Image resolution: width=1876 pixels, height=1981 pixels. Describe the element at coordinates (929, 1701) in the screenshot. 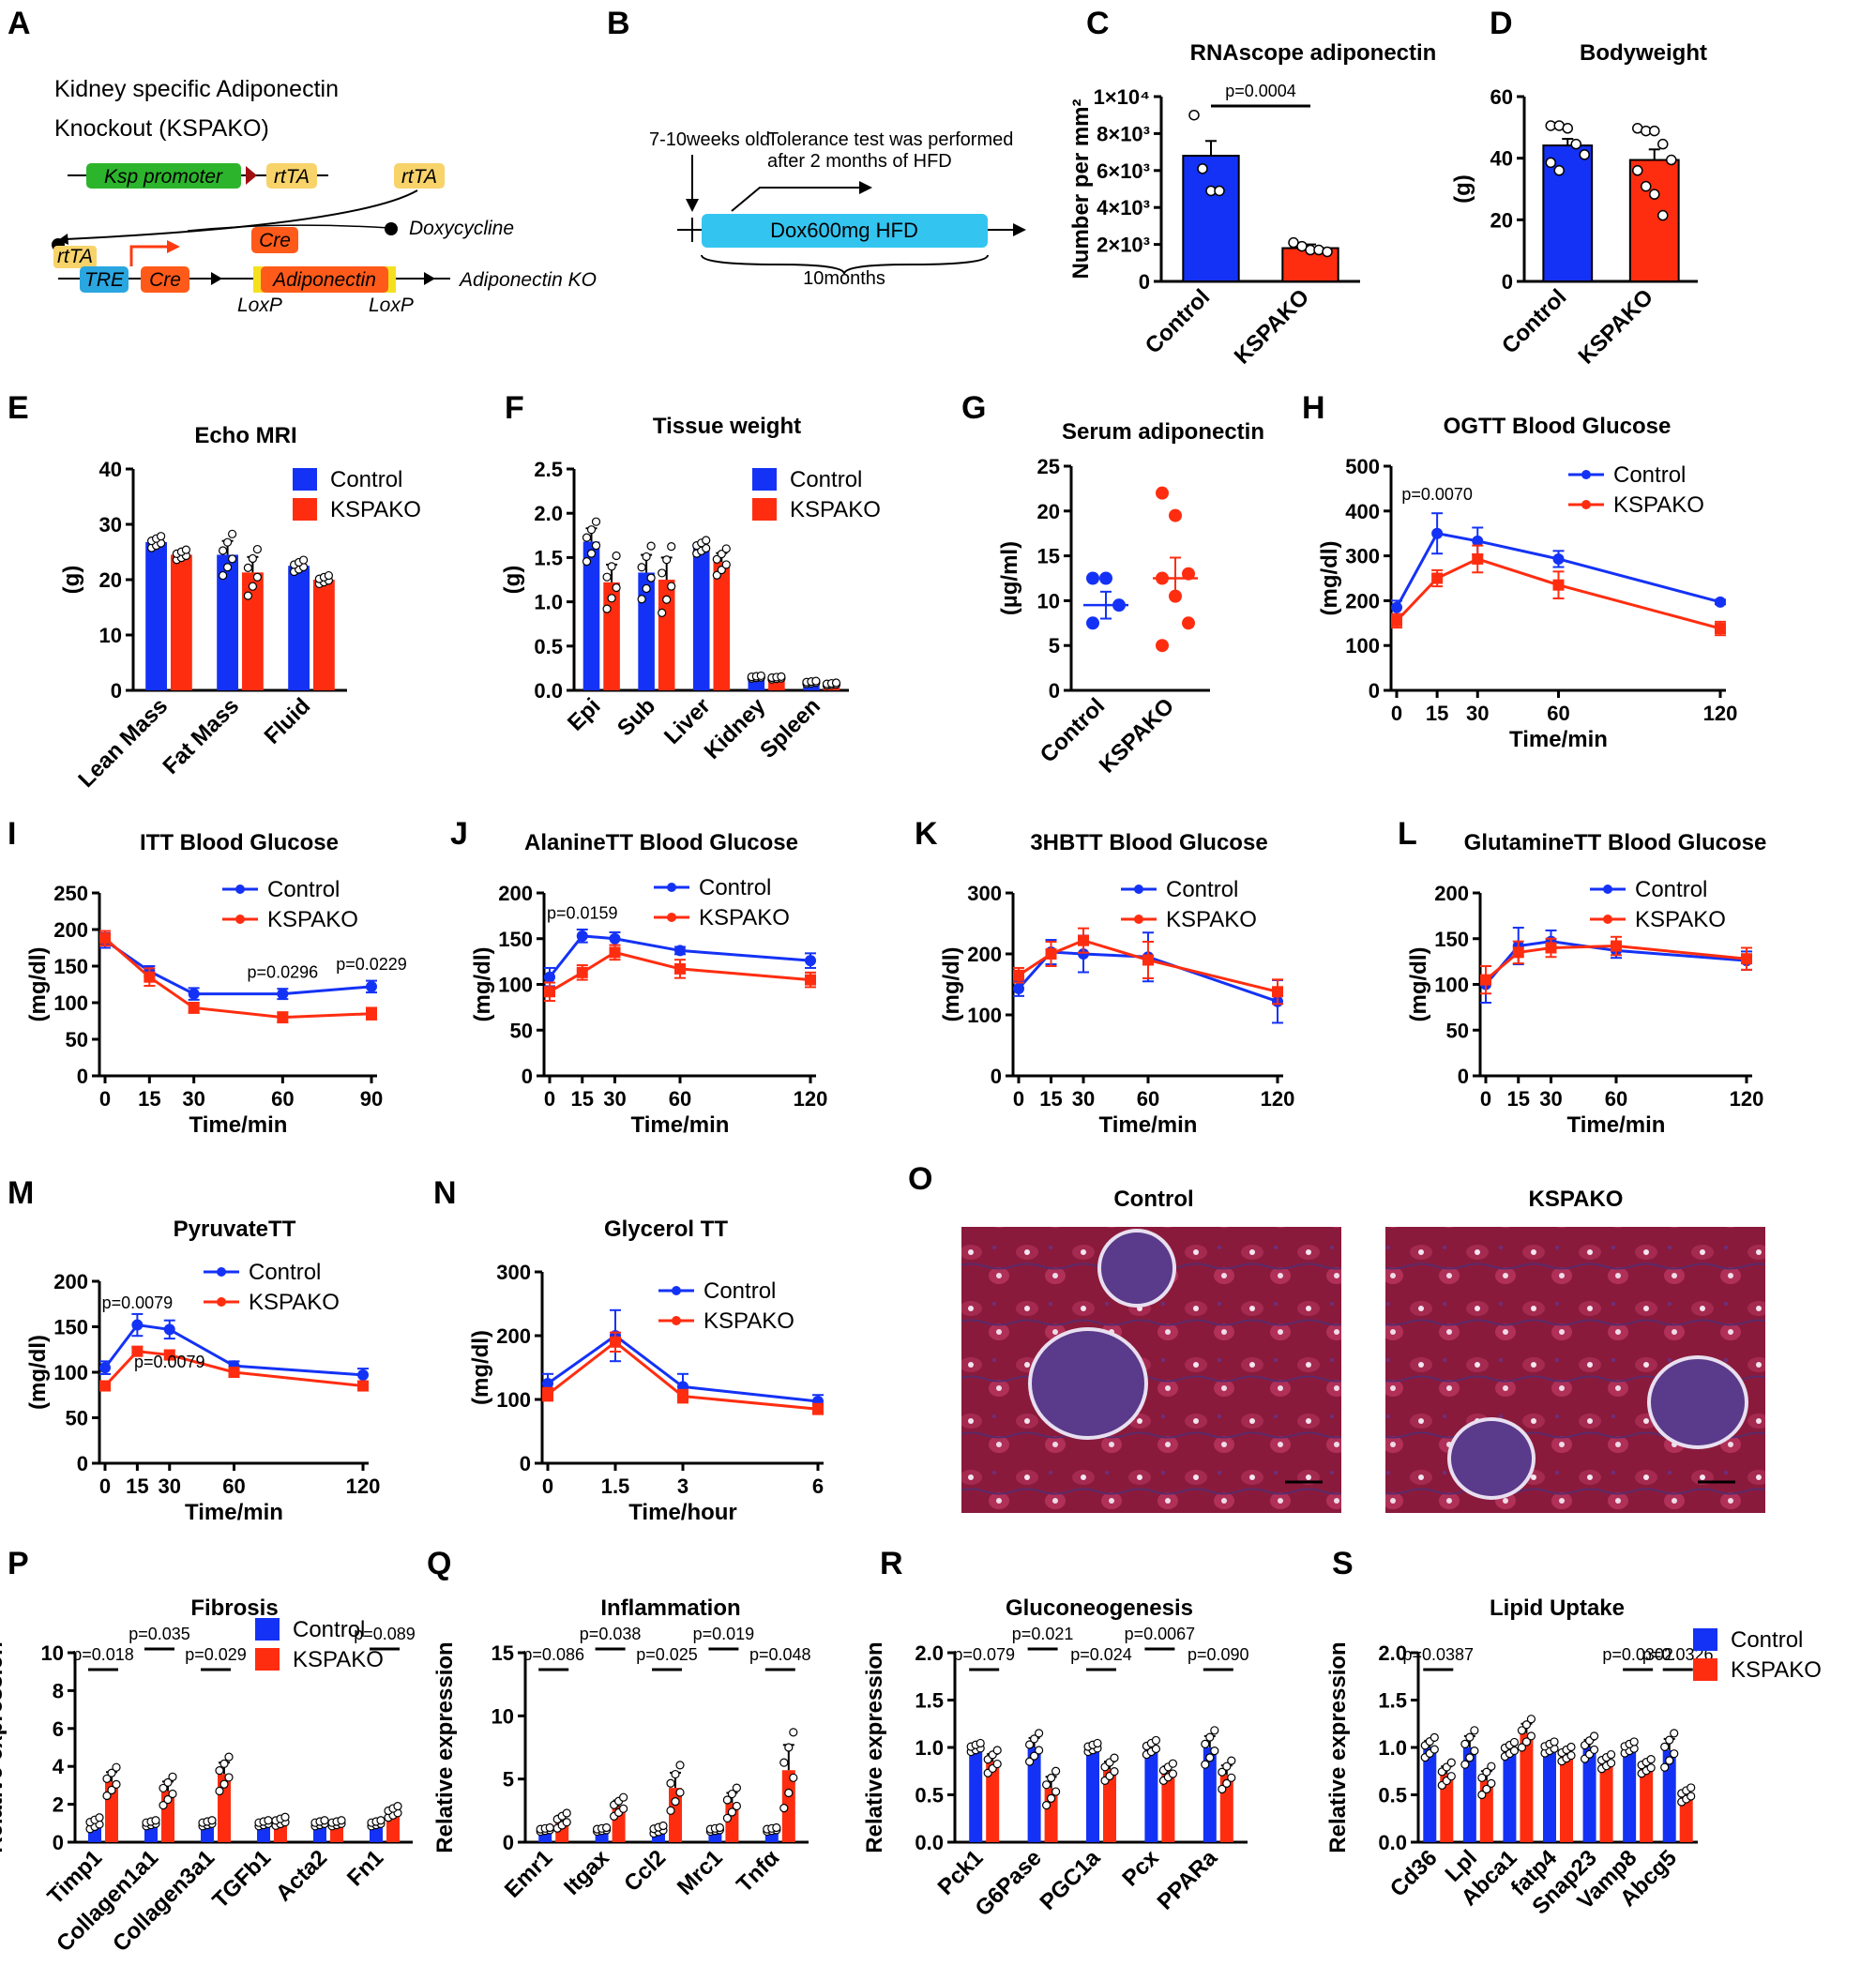

I see `y-tick-label: 1.5` at that location.